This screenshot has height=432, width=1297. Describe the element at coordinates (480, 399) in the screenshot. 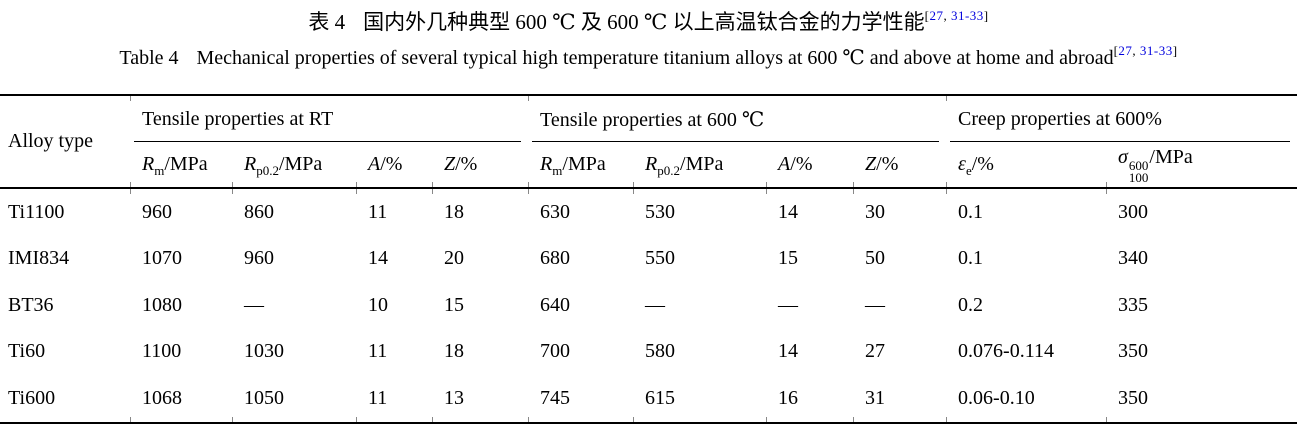

I see `cell-value: 13` at that location.